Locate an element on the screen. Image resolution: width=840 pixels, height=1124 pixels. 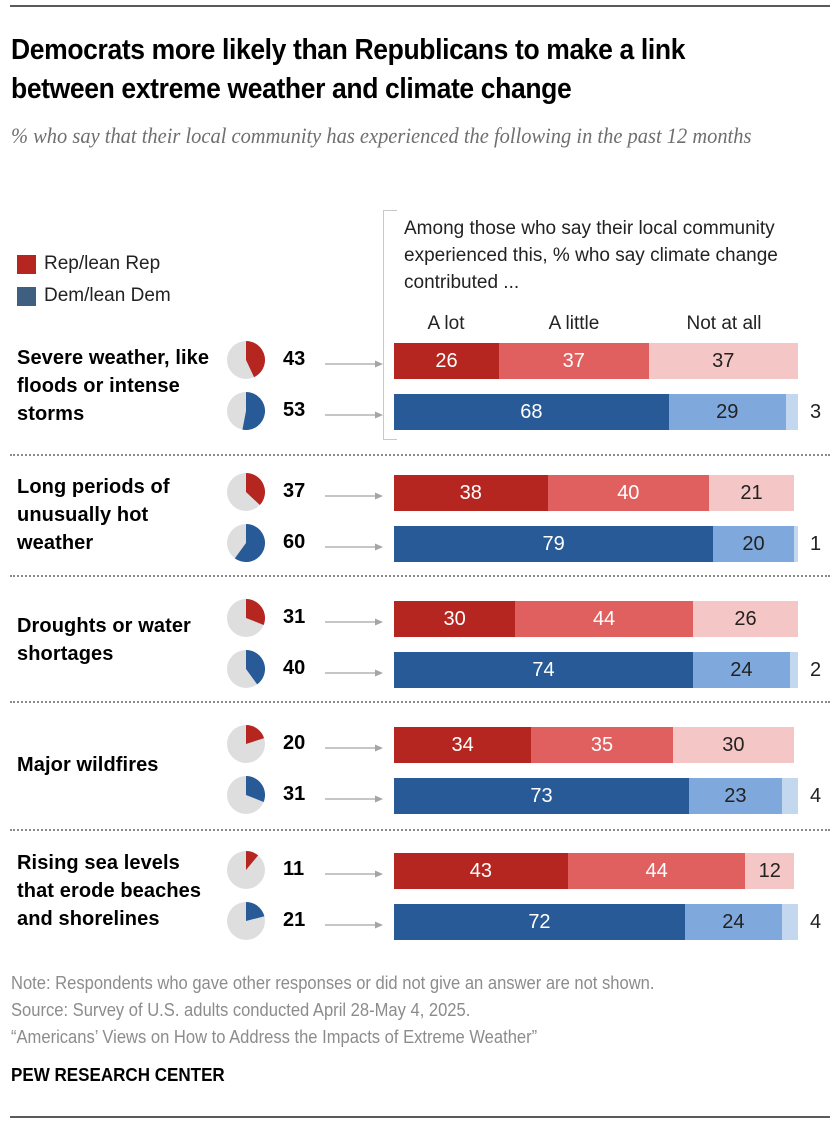
dem-bar-segment-a-little: 29 is located at coordinates (727, 412).